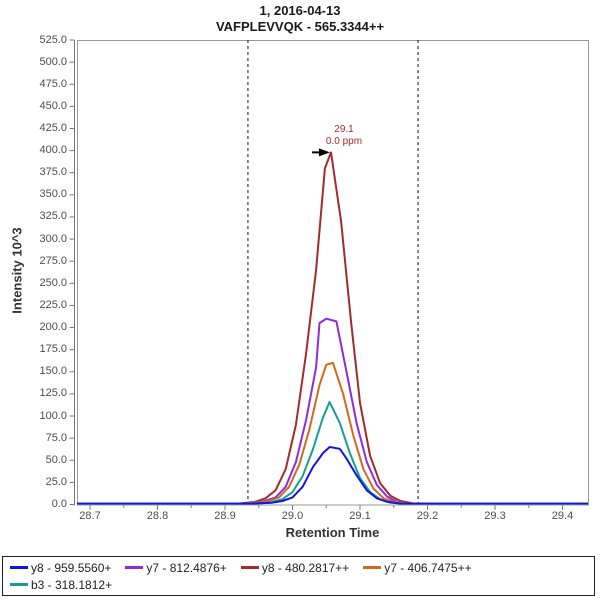 The width and height of the screenshot is (600, 600). I want to click on y-tick-label: 500.0, so click(53, 61).